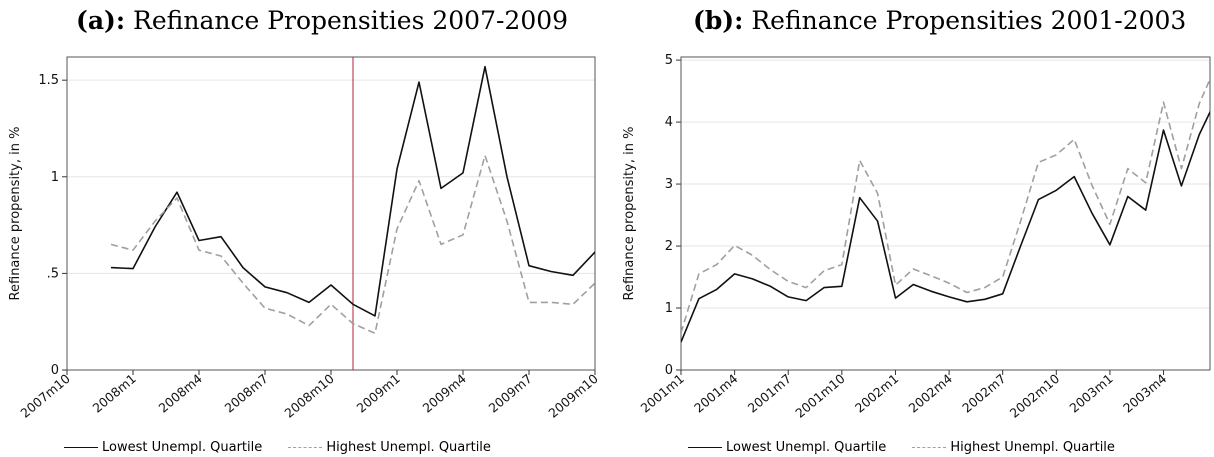 This screenshot has height=457, width=1214. What do you see at coordinates (351, 20) in the screenshot?
I see `panel-a-title-text: Refinance Propensities 2007-2009` at bounding box center [351, 20].